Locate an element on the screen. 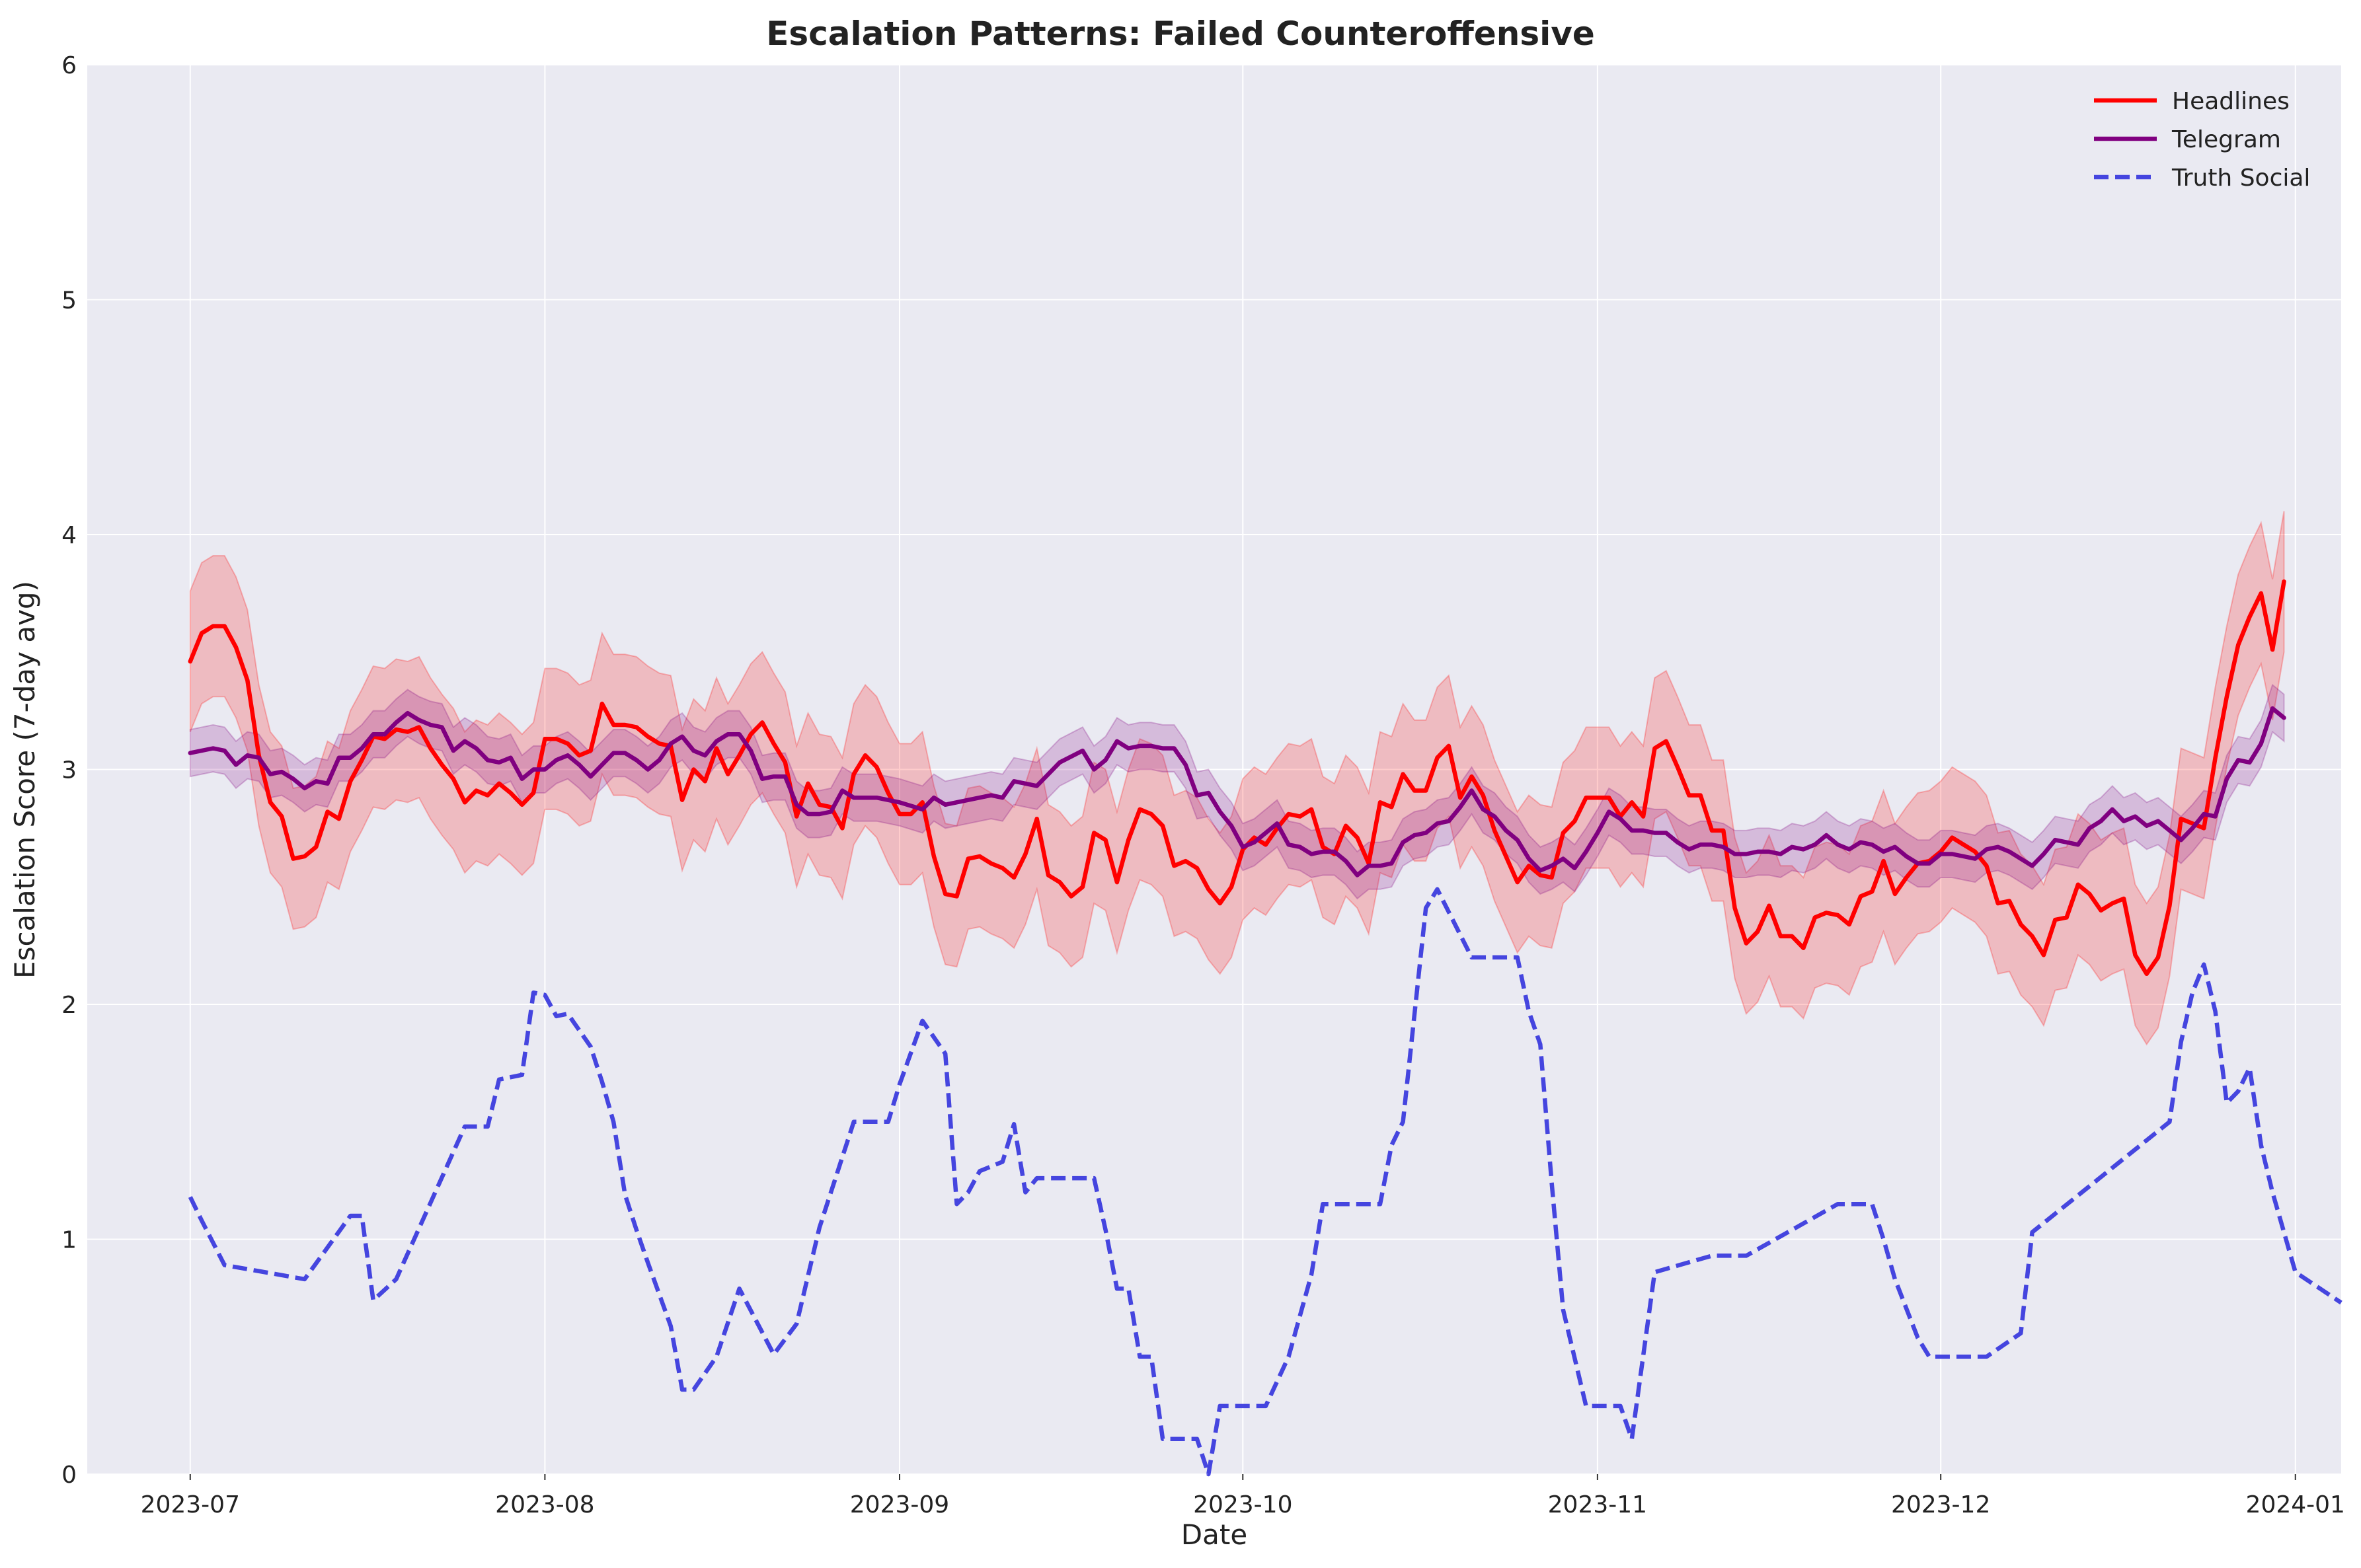  x-tick-label: 2023-07 is located at coordinates (191, 1504).